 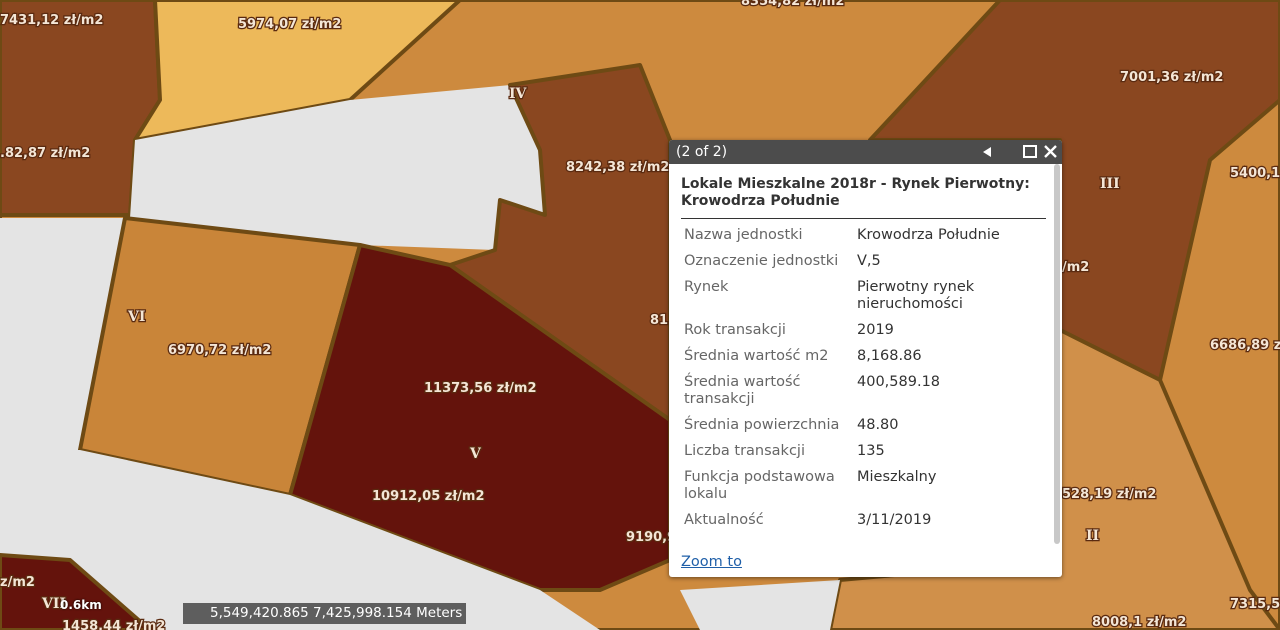 What do you see at coordinates (1245, 345) in the screenshot?
I see `map-label: 6686,89 zł/` at bounding box center [1245, 345].